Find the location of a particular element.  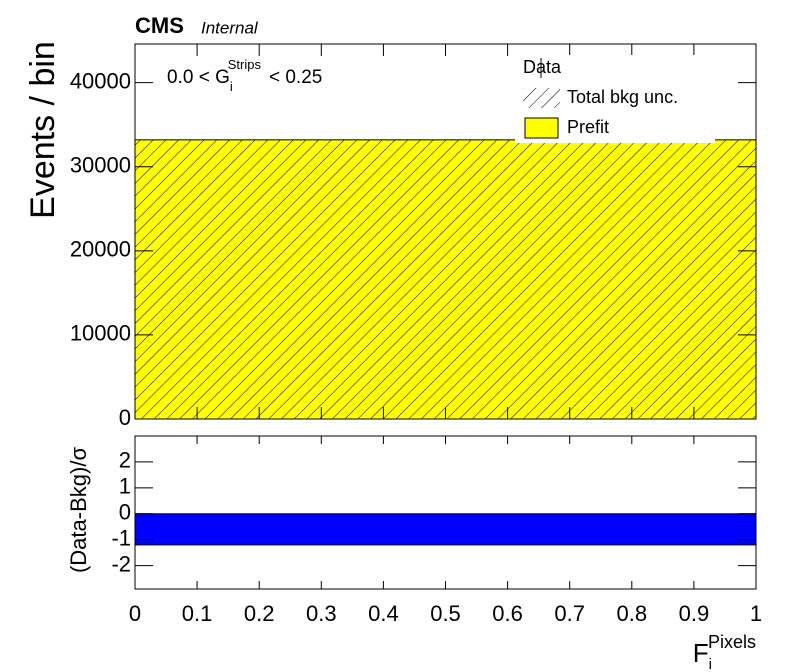

y-tick-label: -2 is located at coordinates (121, 563).